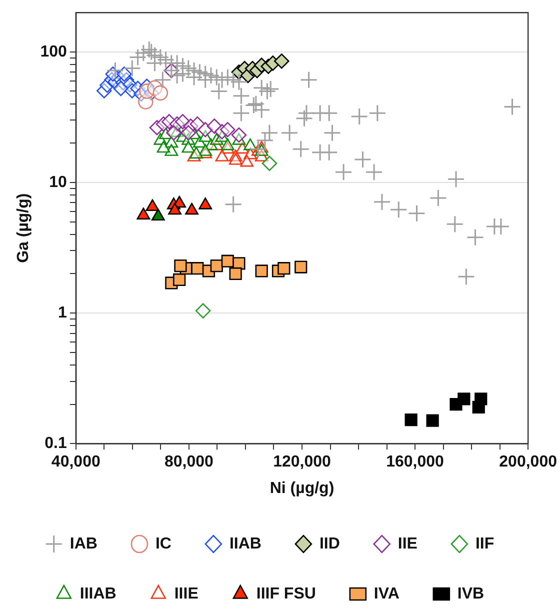  What do you see at coordinates (484, 543) in the screenshot?
I see `legend-label: IIF` at bounding box center [484, 543].